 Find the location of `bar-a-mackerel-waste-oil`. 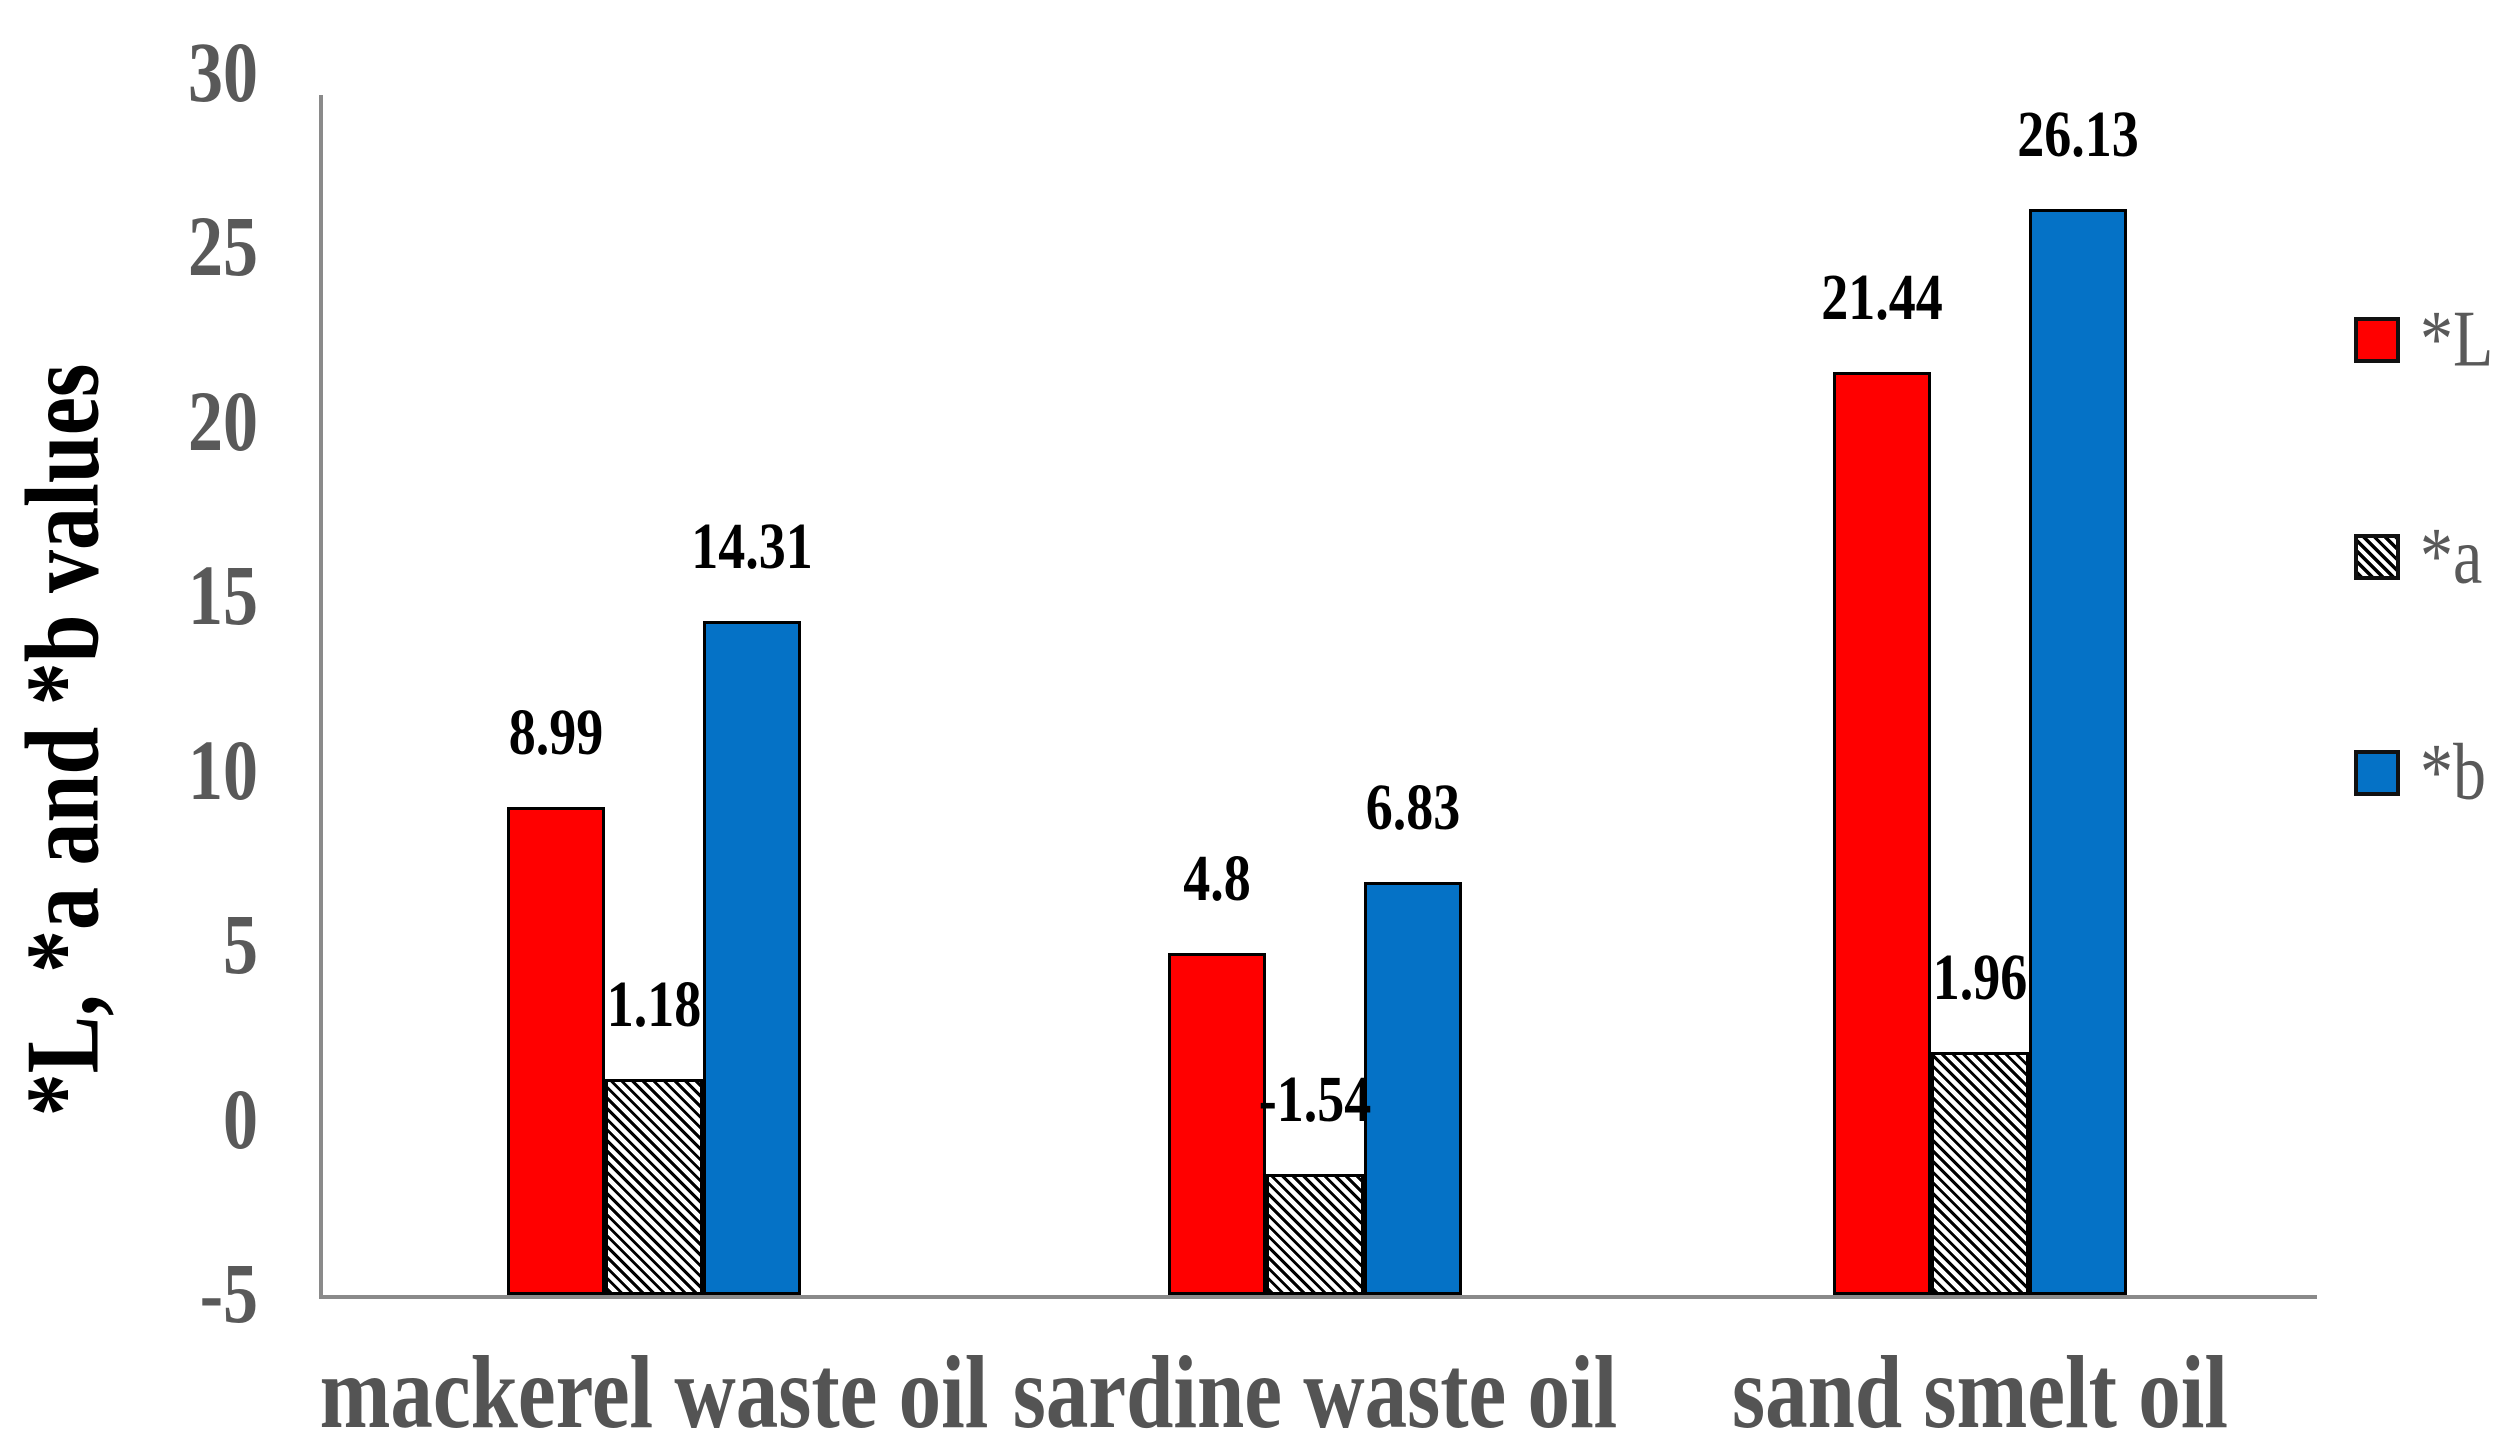

bar-a-mackerel-waste-oil is located at coordinates (654, 1187).